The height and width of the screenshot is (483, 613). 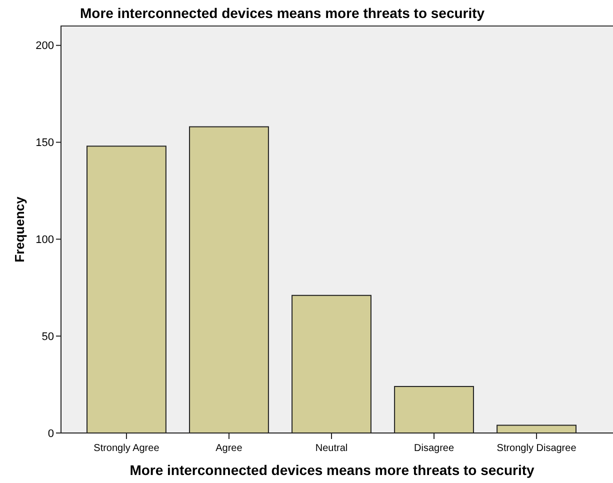 What do you see at coordinates (536, 448) in the screenshot?
I see `x-tick-label: Strongly Disagree` at bounding box center [536, 448].